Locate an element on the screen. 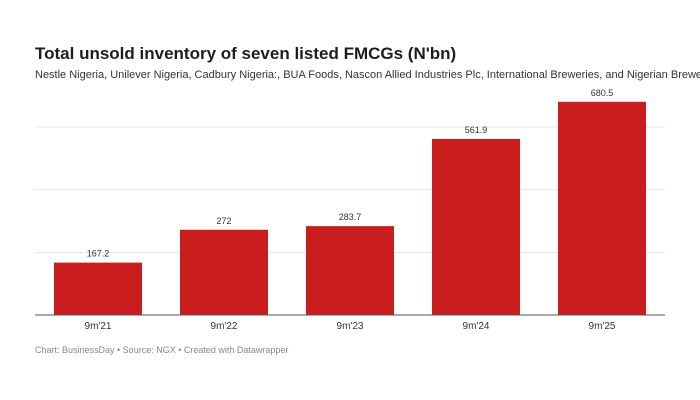  value-label: 167.2 is located at coordinates (98, 254).